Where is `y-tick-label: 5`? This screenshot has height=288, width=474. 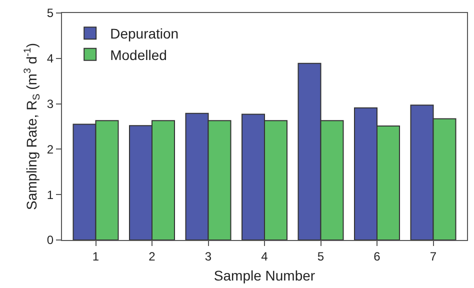
y-tick-label: 5 is located at coordinates (50, 13).